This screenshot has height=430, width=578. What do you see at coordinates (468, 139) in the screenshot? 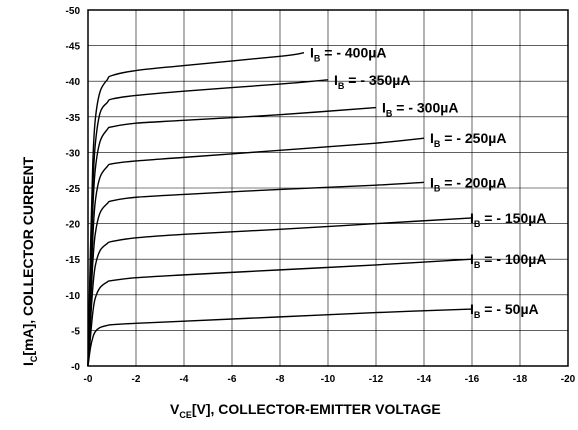
I see `series-label-4: IB = - 250µA` at bounding box center [468, 139].